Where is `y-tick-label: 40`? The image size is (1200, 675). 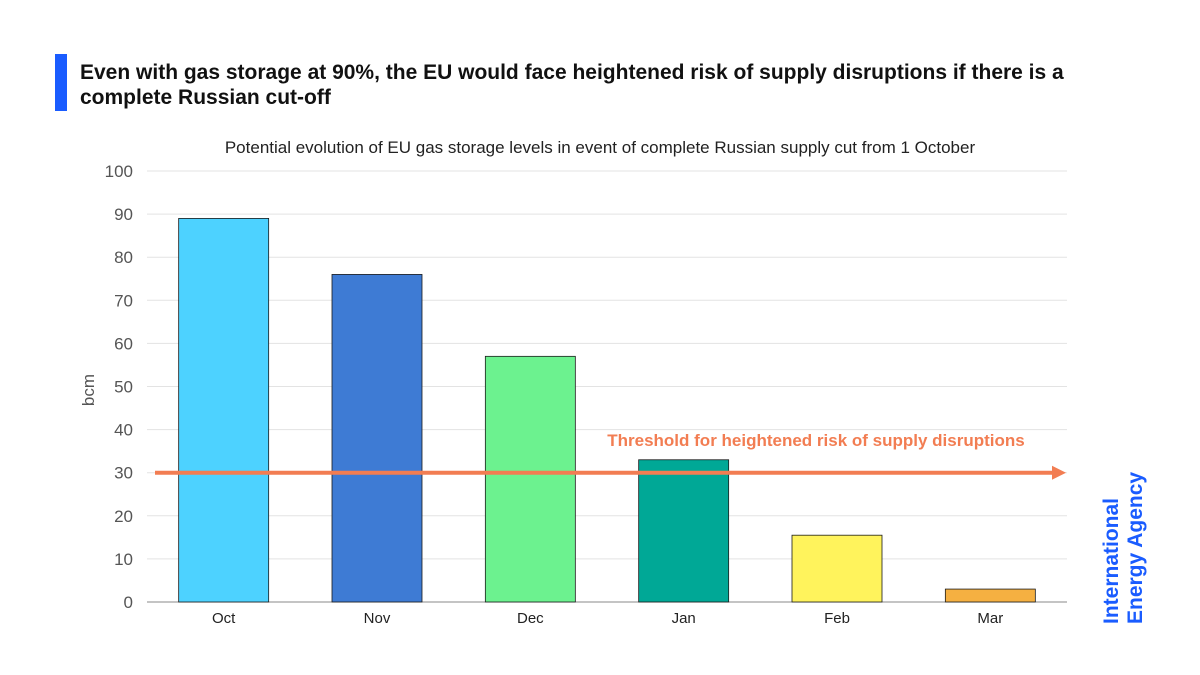 y-tick-label: 40 is located at coordinates (123, 430).